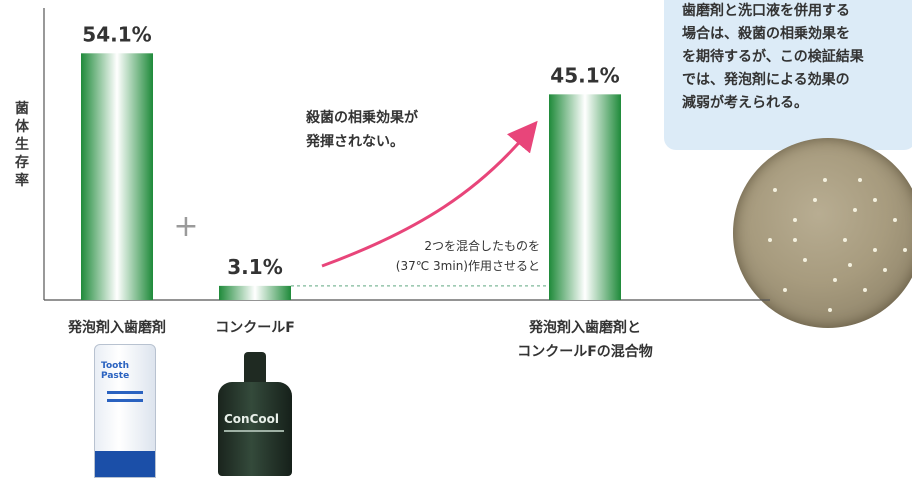 Image resolution: width=912 pixels, height=478 pixels. What do you see at coordinates (125, 411) in the screenshot?
I see `toothpaste-tube-image: Tooth Paste` at bounding box center [125, 411].